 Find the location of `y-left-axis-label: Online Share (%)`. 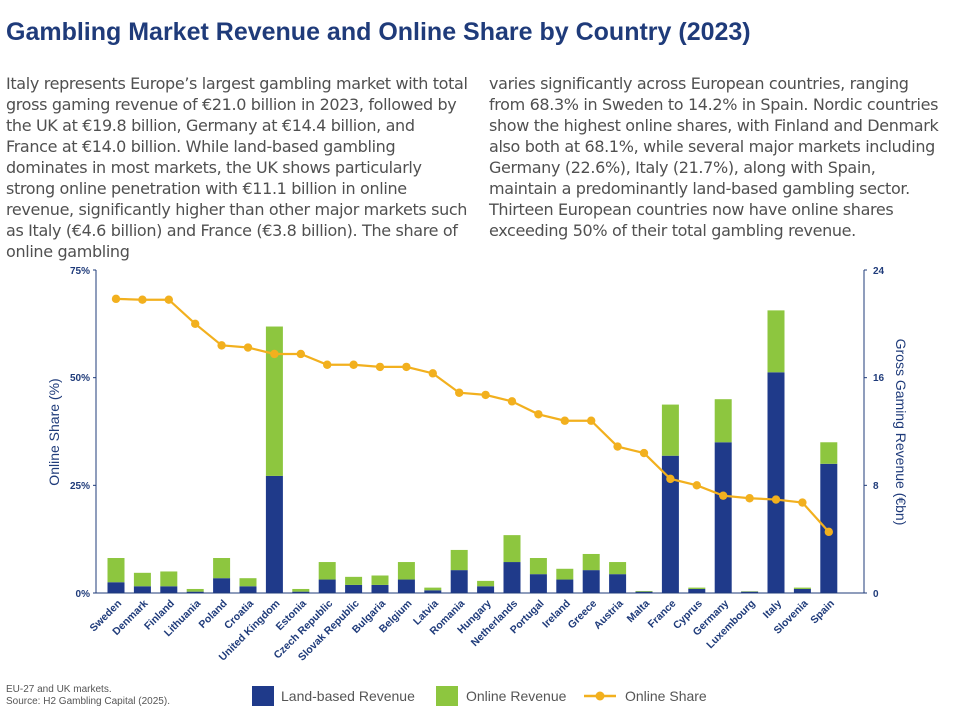

y-left-axis-label: Online Share (%) is located at coordinates (54, 431).